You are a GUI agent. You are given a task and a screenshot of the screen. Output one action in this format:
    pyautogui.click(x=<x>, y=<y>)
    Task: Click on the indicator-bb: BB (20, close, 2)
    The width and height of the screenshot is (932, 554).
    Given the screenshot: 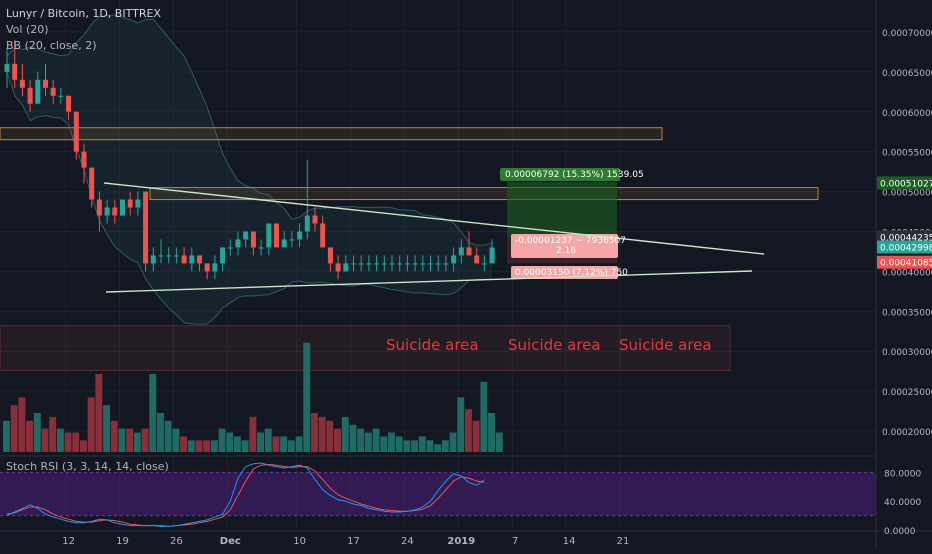 What is the action you would take?
    pyautogui.click(x=51, y=45)
    